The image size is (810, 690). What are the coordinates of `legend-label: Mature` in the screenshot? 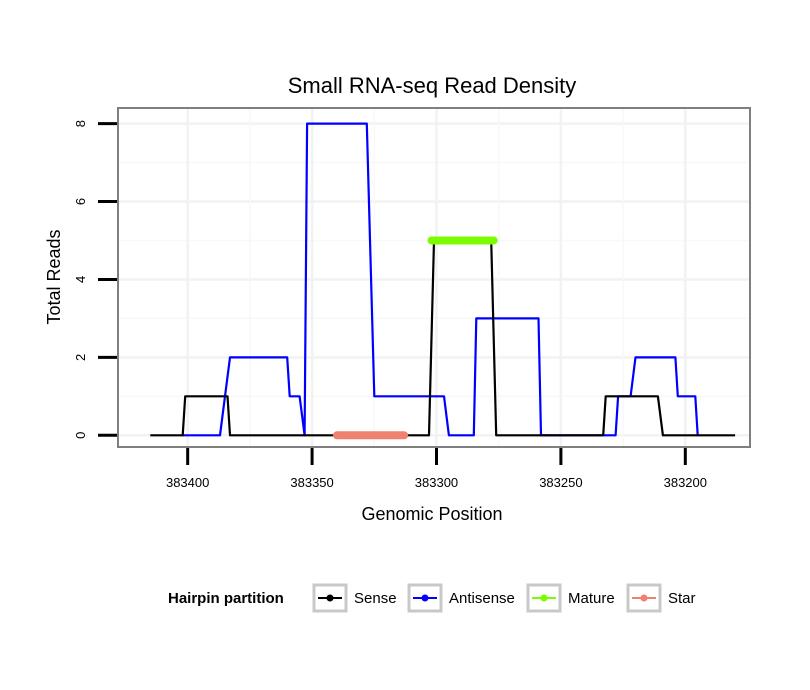 It's located at (591, 598).